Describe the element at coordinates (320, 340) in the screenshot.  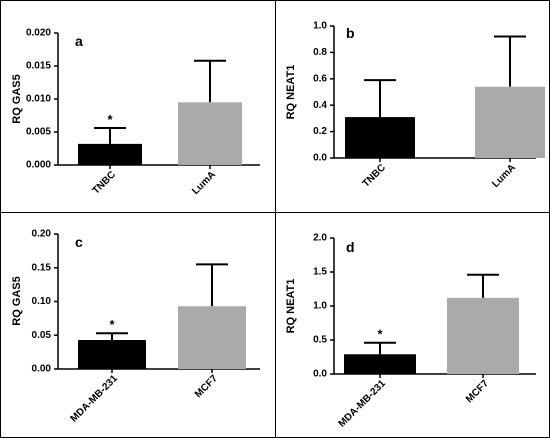
I see `y-tick-label: 0.5` at that location.